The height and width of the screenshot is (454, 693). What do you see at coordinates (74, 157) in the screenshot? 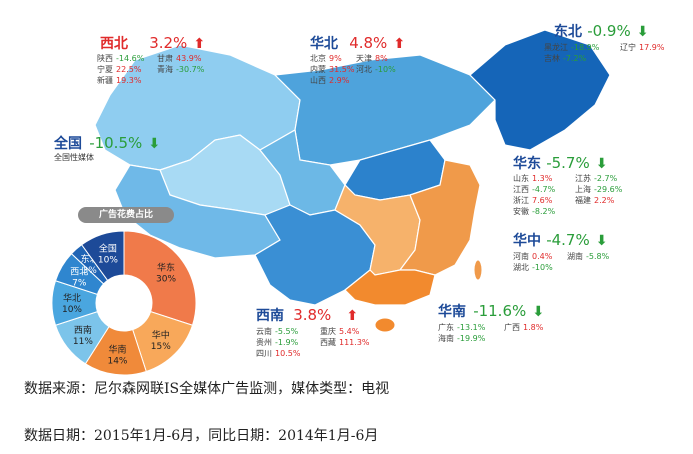
I see `region-sublabel: 全国性媒体` at bounding box center [74, 157].